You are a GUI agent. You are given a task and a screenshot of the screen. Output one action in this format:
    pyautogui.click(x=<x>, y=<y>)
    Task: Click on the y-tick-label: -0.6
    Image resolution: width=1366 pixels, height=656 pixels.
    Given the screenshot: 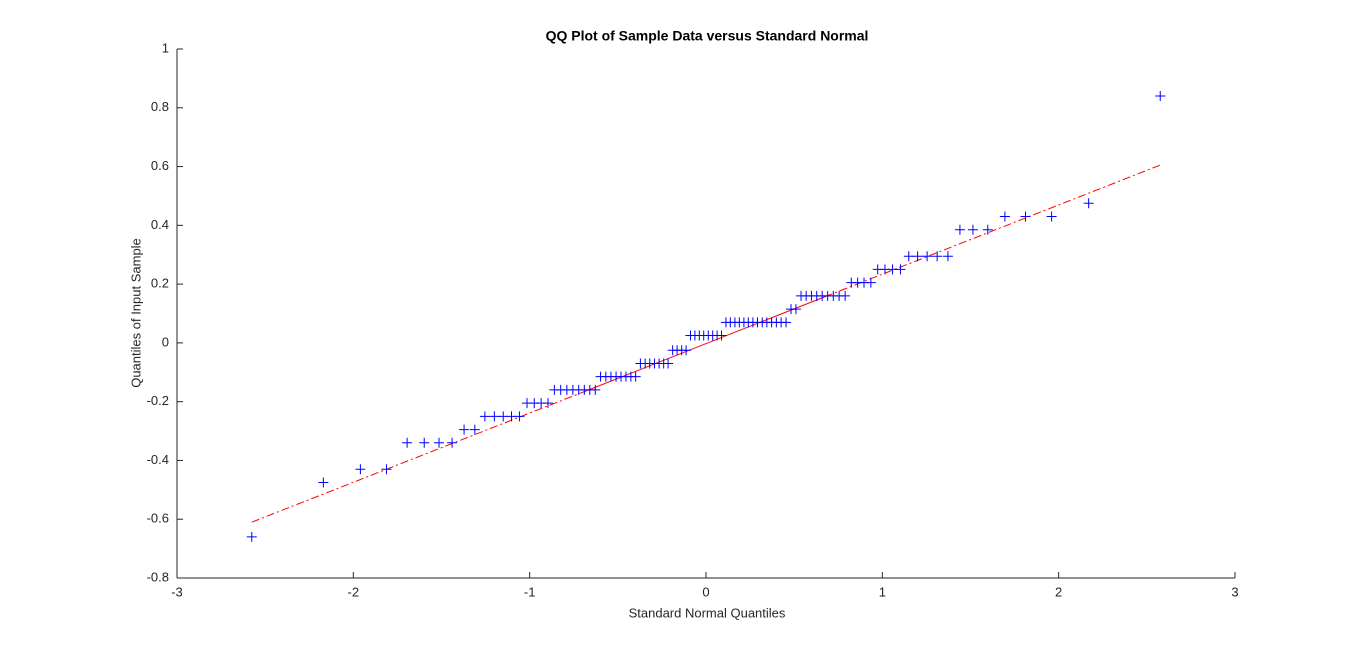 What is the action you would take?
    pyautogui.click(x=158, y=518)
    